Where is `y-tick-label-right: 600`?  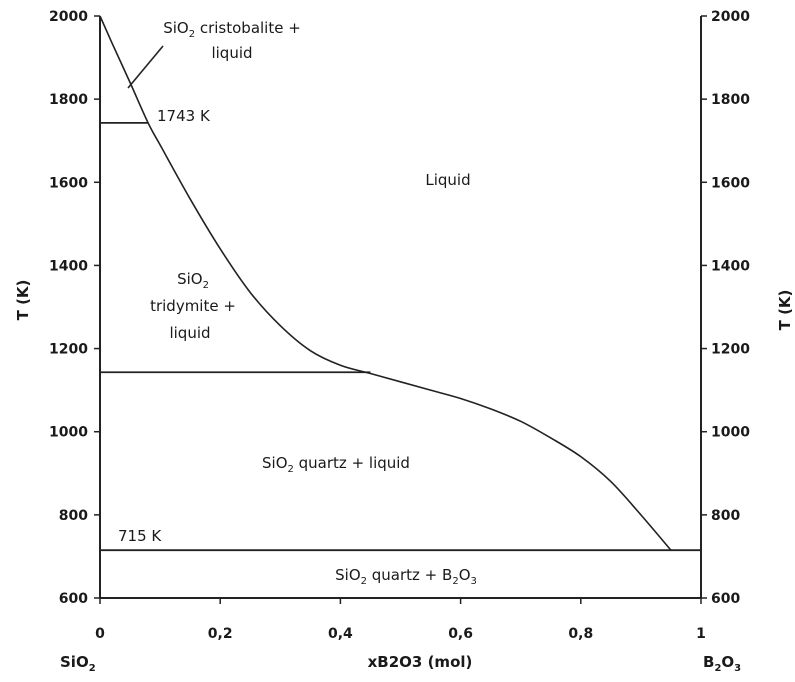
y-tick-label-right: 600 is located at coordinates (725, 599).